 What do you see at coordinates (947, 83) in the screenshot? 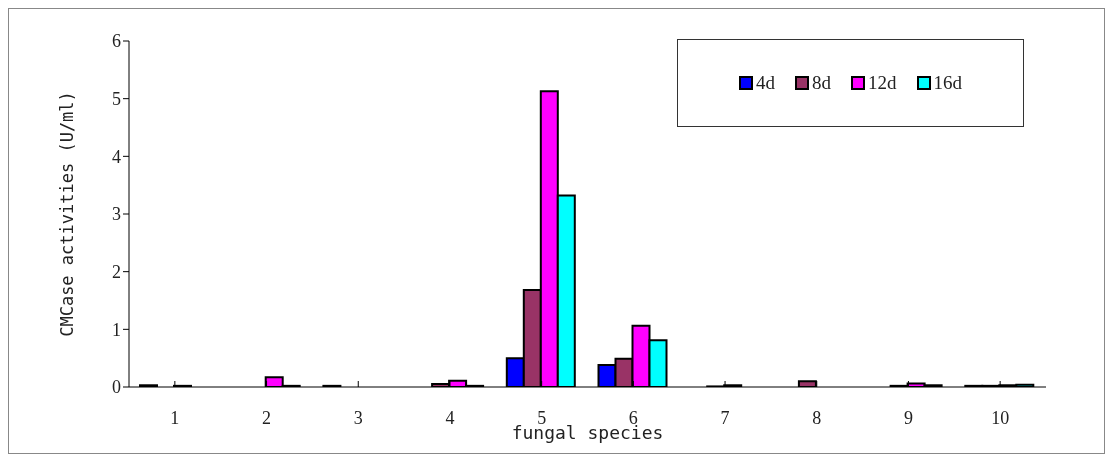
I see `legend-label: 16d` at bounding box center [947, 83].